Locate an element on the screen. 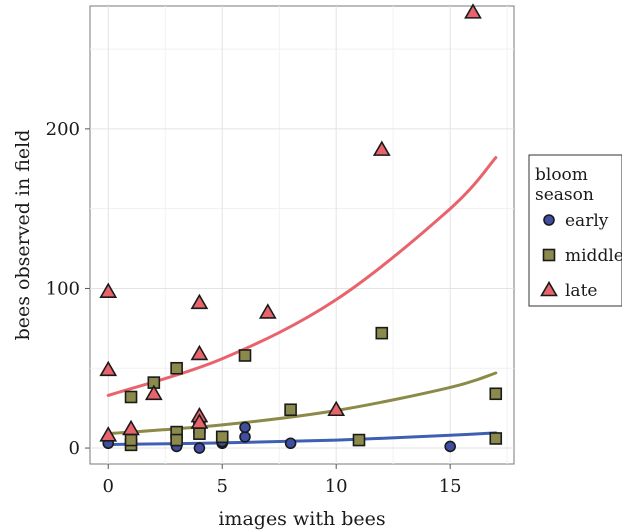 This screenshot has height=531, width=622. legend-title-line-1: bloom is located at coordinates (561, 175).